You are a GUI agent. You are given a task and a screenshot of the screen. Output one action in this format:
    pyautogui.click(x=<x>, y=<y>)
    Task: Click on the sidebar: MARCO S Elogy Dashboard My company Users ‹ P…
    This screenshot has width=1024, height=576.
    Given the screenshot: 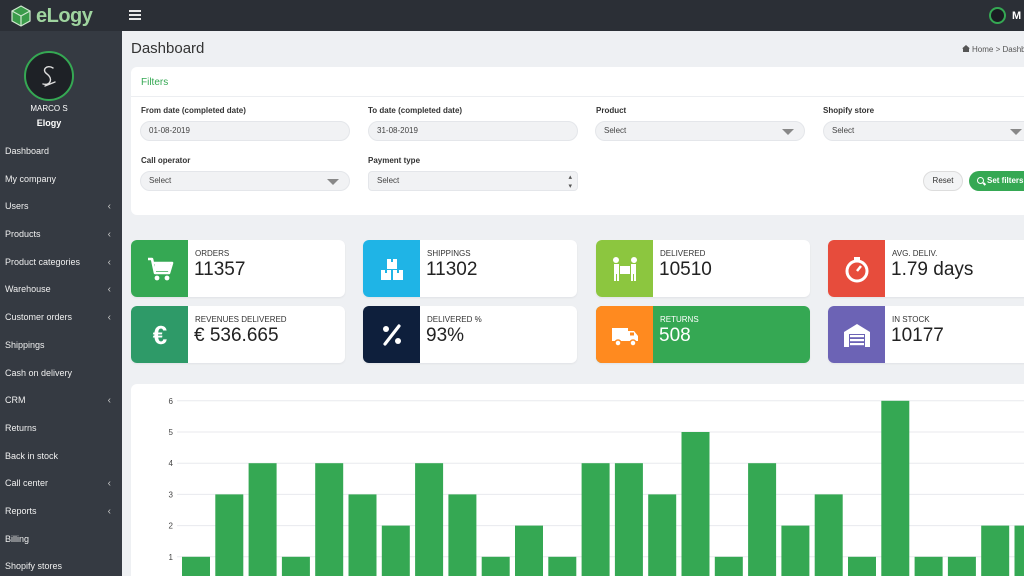 What is the action you would take?
    pyautogui.click(x=61, y=303)
    